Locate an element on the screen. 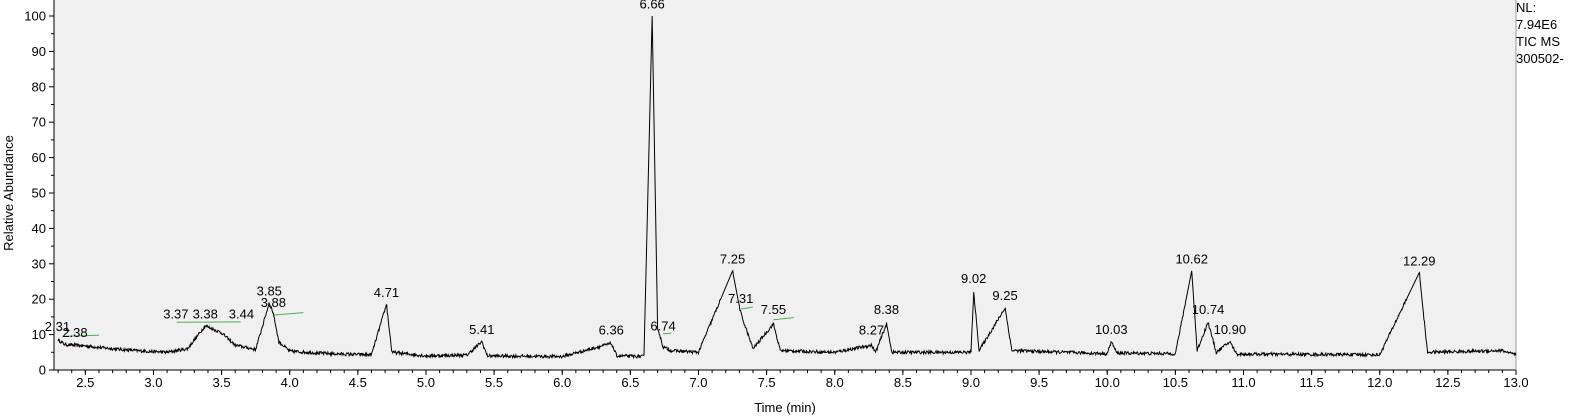 The height and width of the screenshot is (420, 1576). peak-label: 10.03 is located at coordinates (1111, 329).